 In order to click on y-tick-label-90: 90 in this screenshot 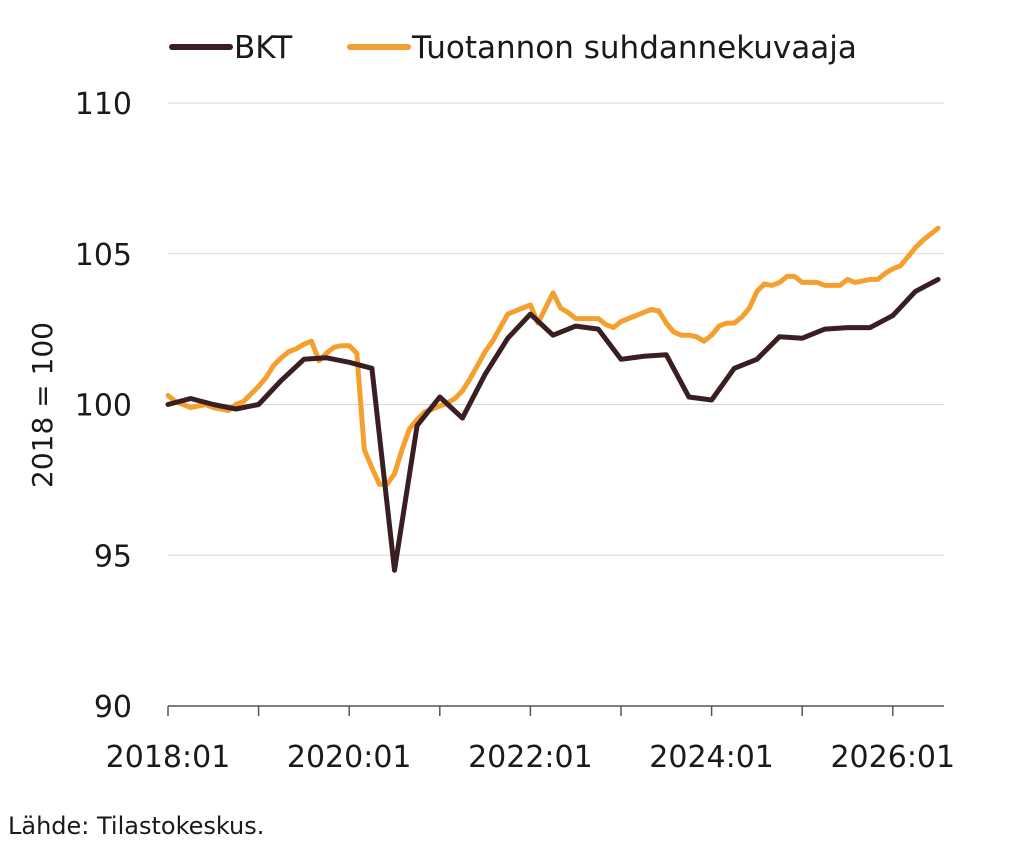, I will do `click(113, 707)`.